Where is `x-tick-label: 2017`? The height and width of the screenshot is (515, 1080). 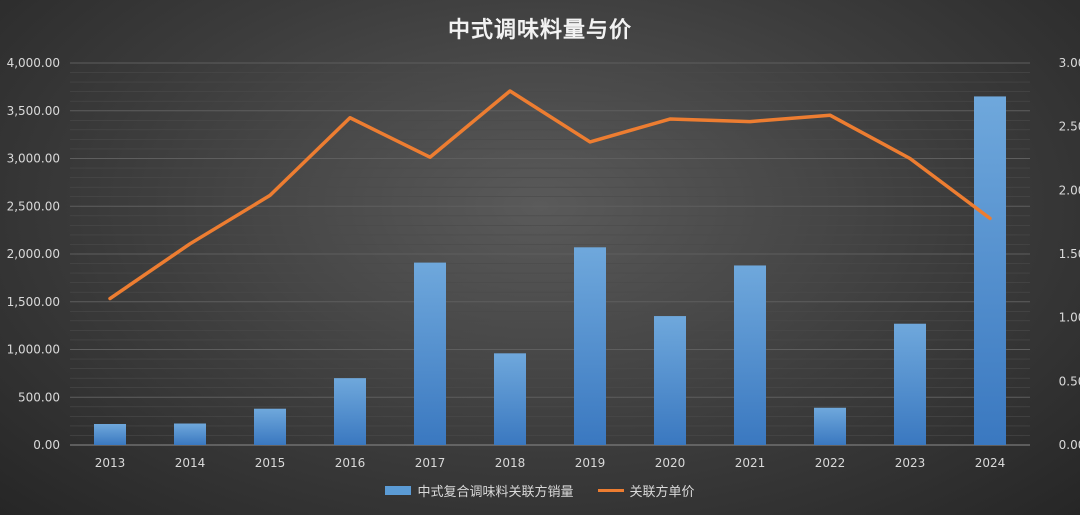
x-tick-label: 2017 is located at coordinates (430, 463).